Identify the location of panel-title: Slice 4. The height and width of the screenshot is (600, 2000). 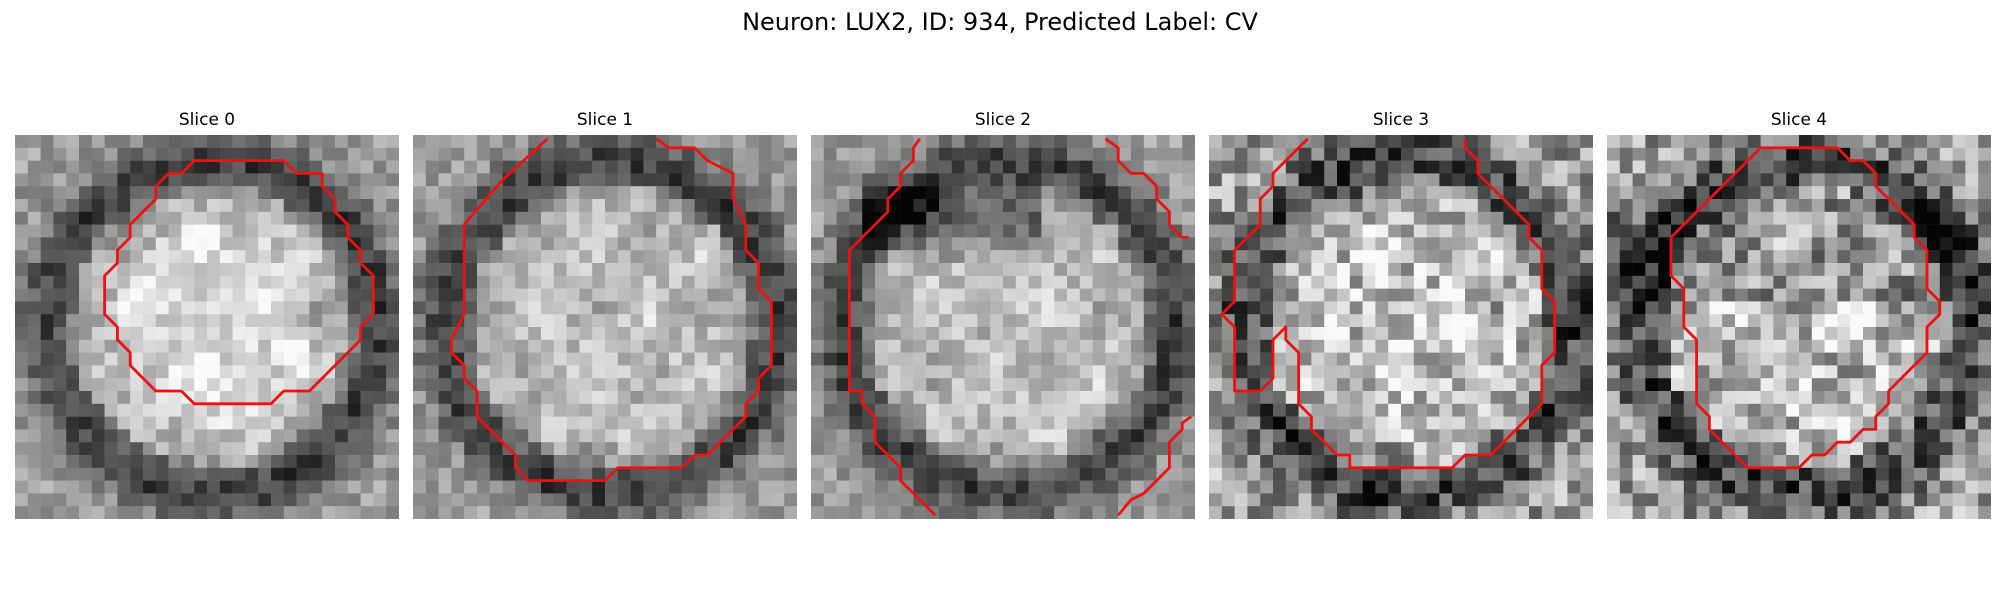
(1799, 120).